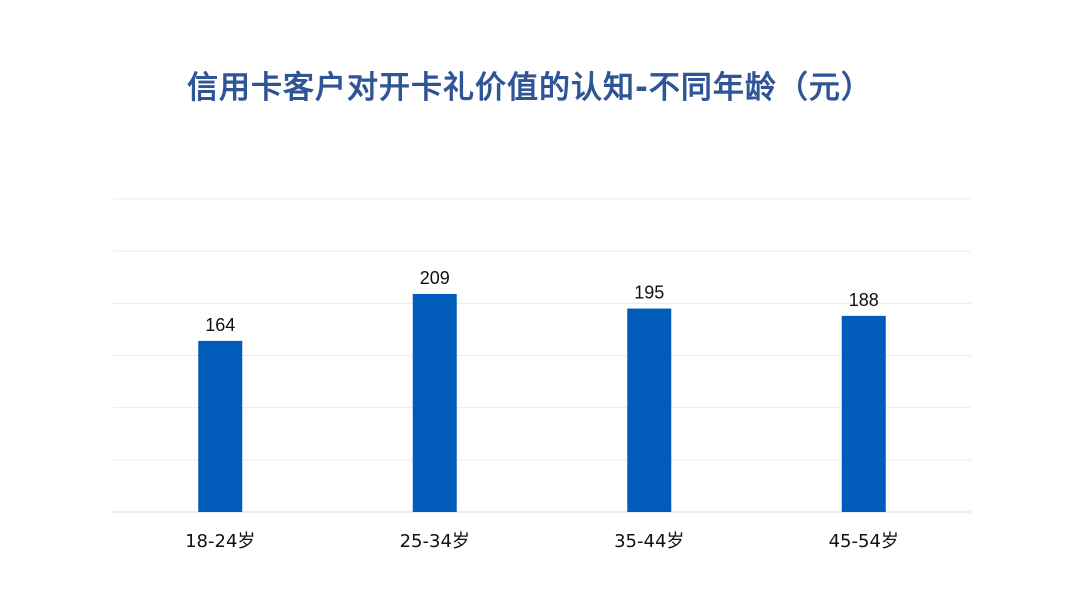 Image resolution: width=1080 pixels, height=612 pixels. What do you see at coordinates (864, 541) in the screenshot?
I see `x-tick-label: 45-54岁` at bounding box center [864, 541].